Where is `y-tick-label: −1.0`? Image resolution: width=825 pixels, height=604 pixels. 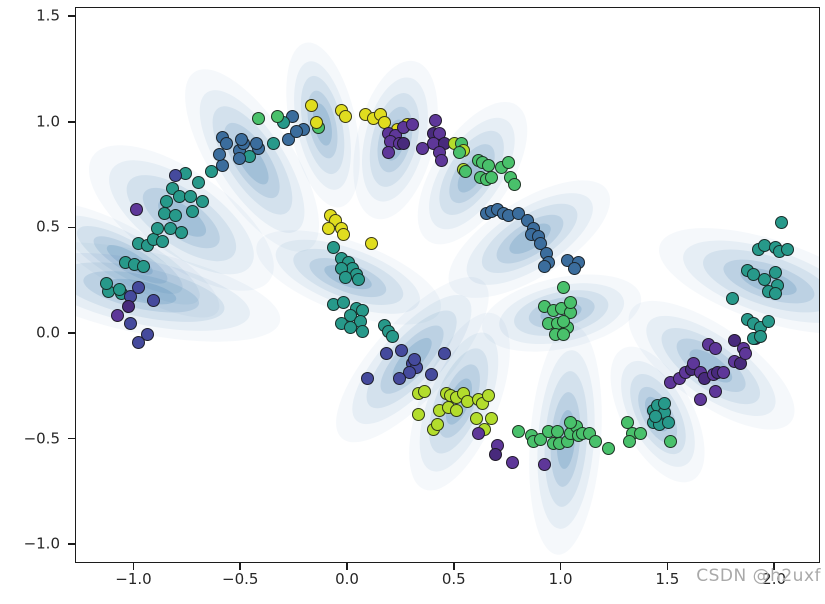 y-tick-label: −1.0 is located at coordinates (41, 543).